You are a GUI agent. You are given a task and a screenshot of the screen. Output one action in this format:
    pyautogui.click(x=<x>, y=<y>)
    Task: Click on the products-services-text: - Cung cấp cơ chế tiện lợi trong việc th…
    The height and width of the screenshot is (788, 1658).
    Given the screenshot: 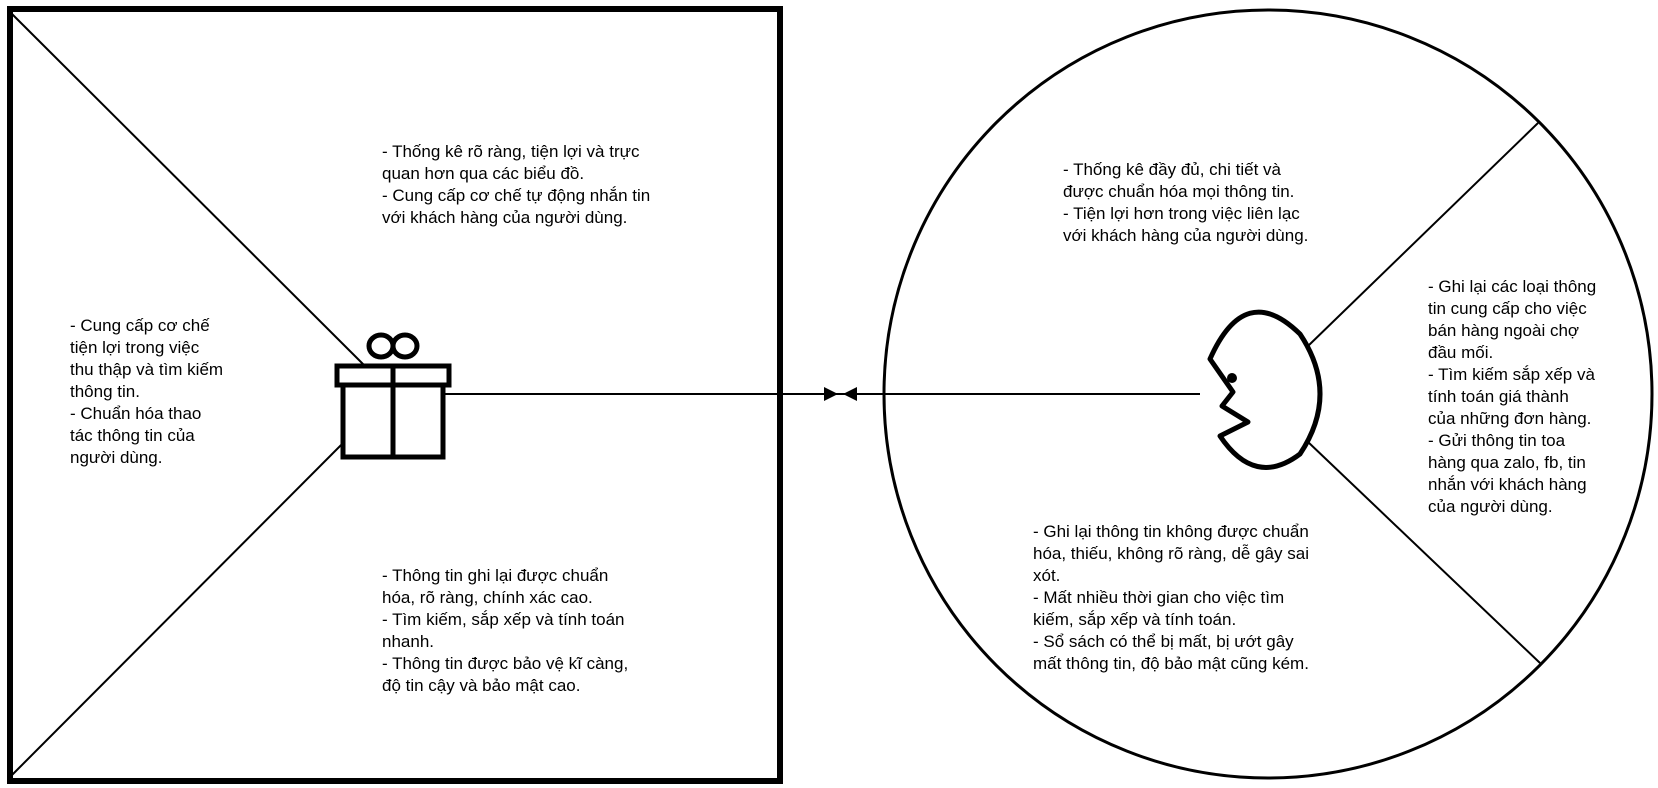 What is the action you would take?
    pyautogui.click(x=147, y=391)
    